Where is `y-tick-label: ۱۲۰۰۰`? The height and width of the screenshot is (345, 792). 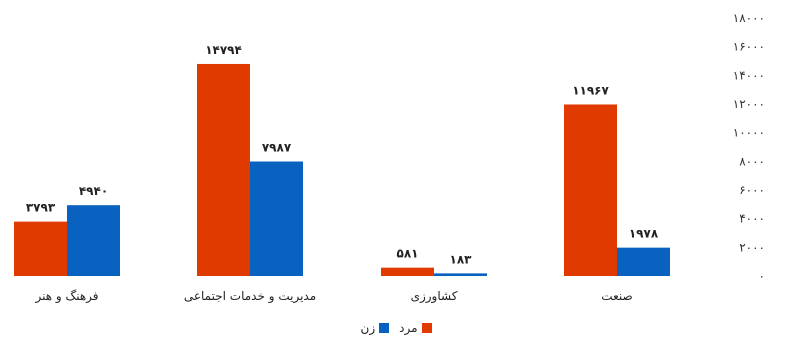 y-tick-label: ۱۲۰۰۰ is located at coordinates (749, 104).